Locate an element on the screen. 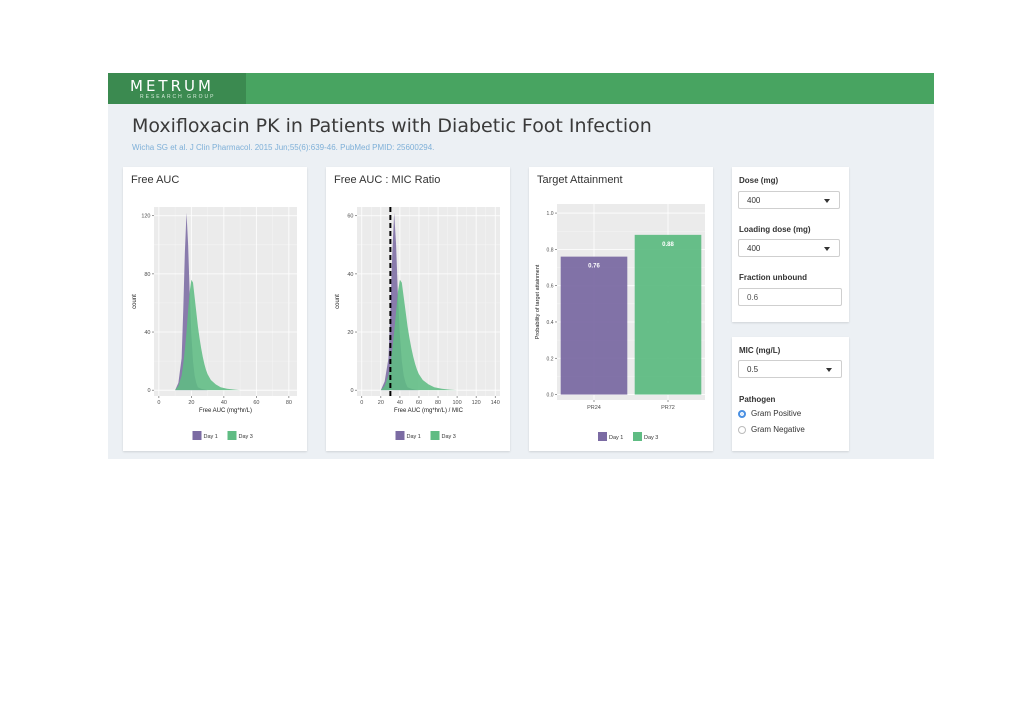 The width and height of the screenshot is (1024, 715). y-tick-label: 80 is located at coordinates (147, 275).